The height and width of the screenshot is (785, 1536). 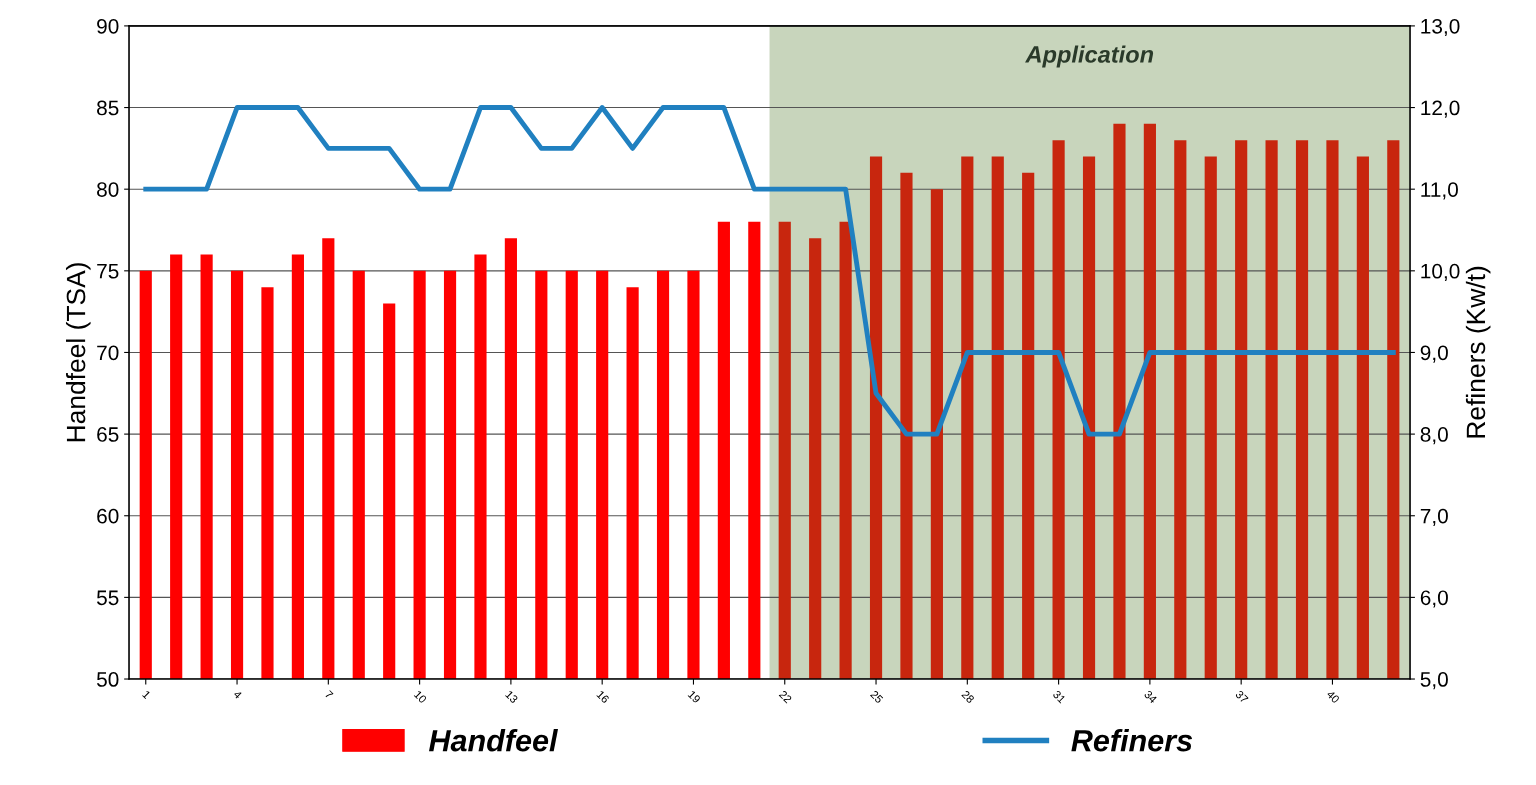 I want to click on y2-tick-label: 8,0, so click(x=1434, y=436).